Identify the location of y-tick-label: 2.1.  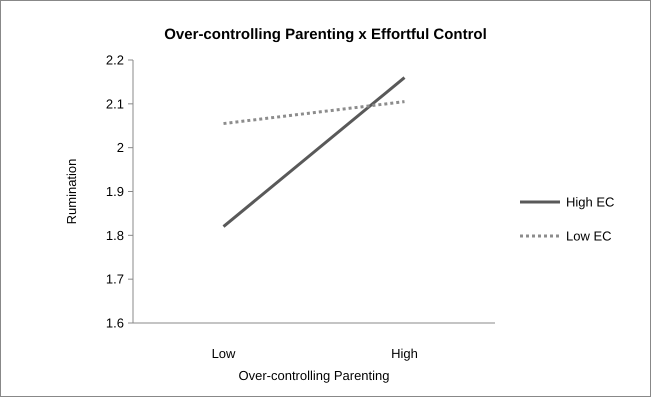
(115, 104).